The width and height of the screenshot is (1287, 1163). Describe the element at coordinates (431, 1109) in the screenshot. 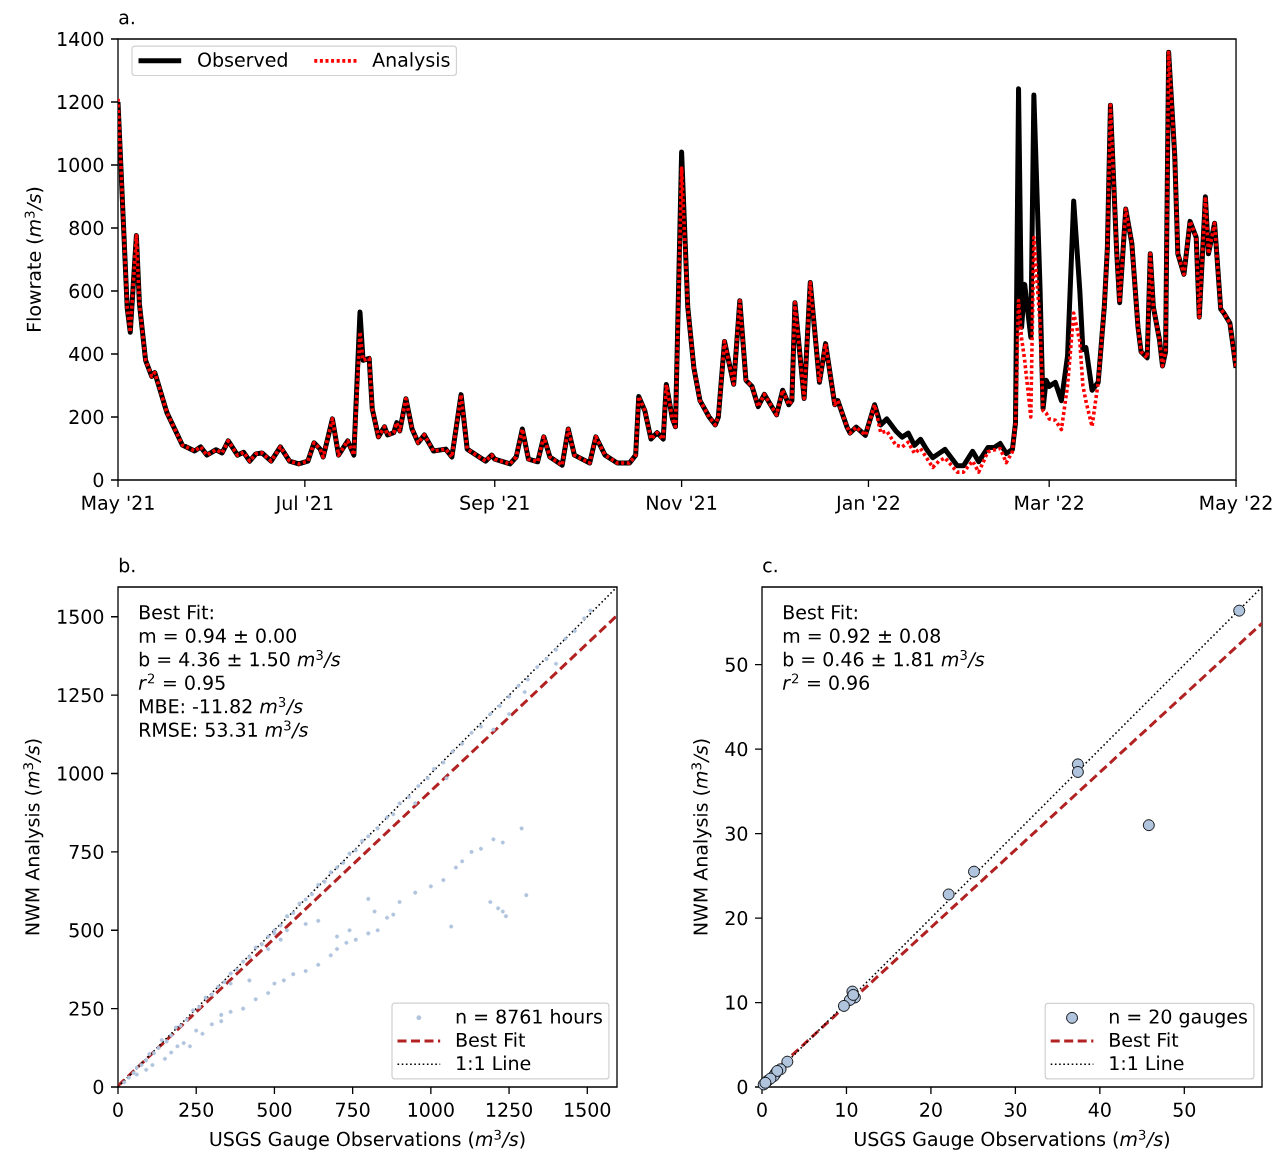

I see `x-tick-label: 1000` at that location.